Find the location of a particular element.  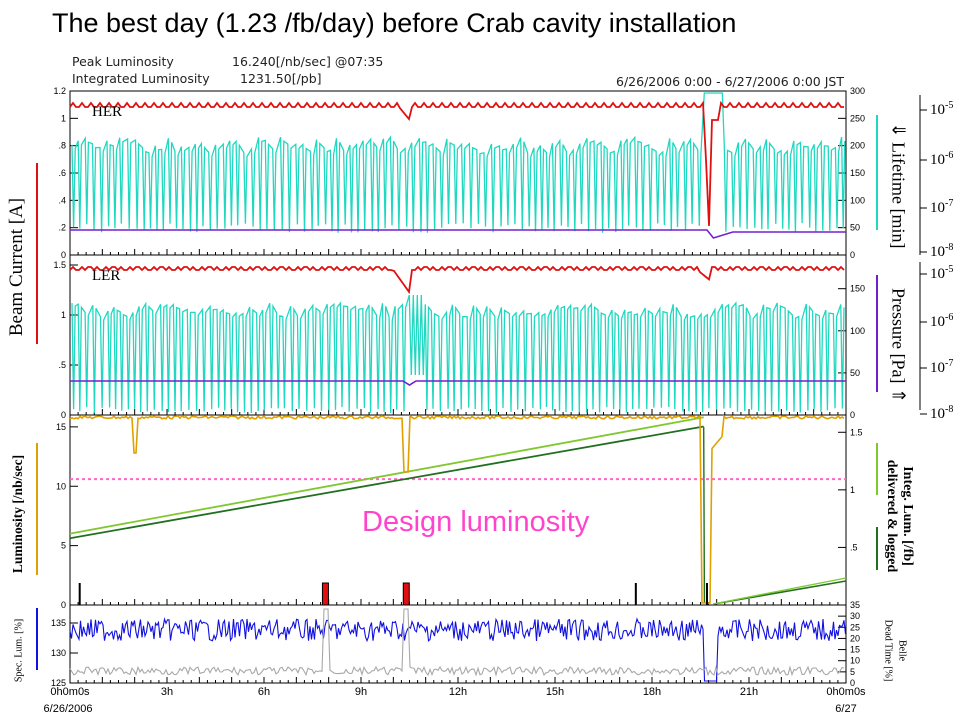

integ-lum-axis-subtitle: delivered & logged is located at coordinates (891, 516).